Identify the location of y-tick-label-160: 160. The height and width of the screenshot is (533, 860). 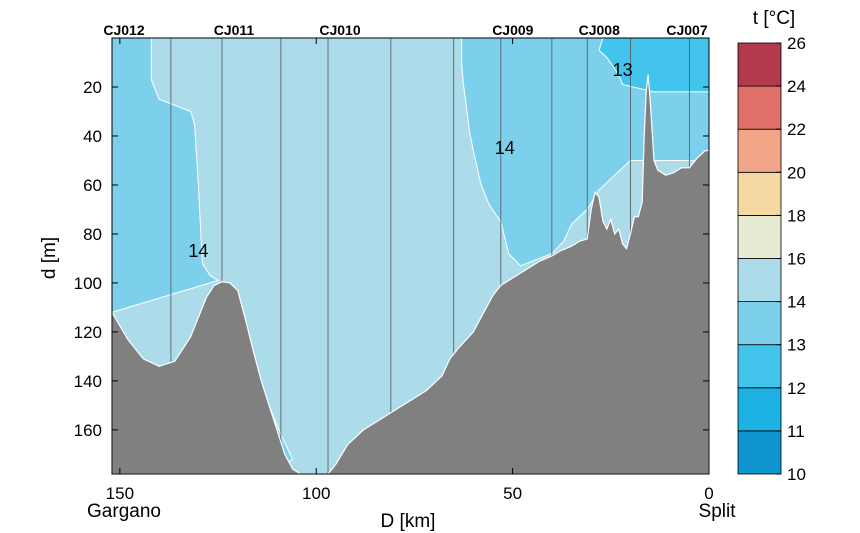
(88, 430).